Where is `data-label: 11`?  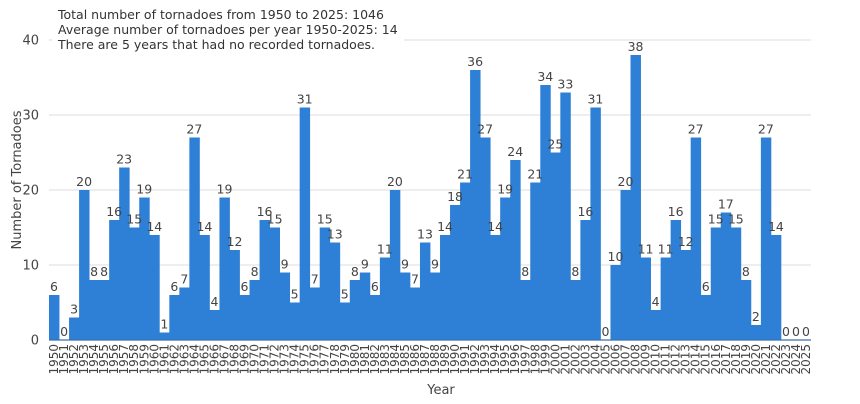 data-label: 11 is located at coordinates (385, 249).